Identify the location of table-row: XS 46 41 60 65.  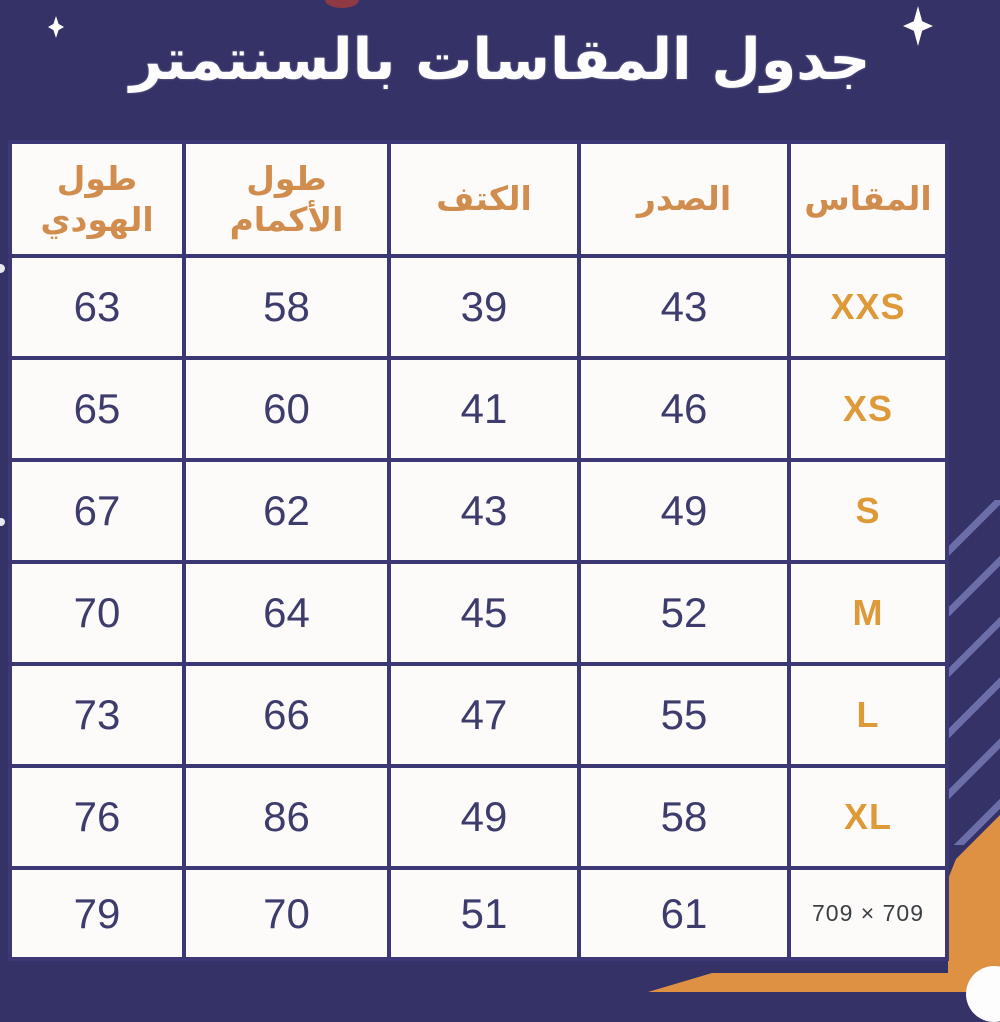
(478, 409).